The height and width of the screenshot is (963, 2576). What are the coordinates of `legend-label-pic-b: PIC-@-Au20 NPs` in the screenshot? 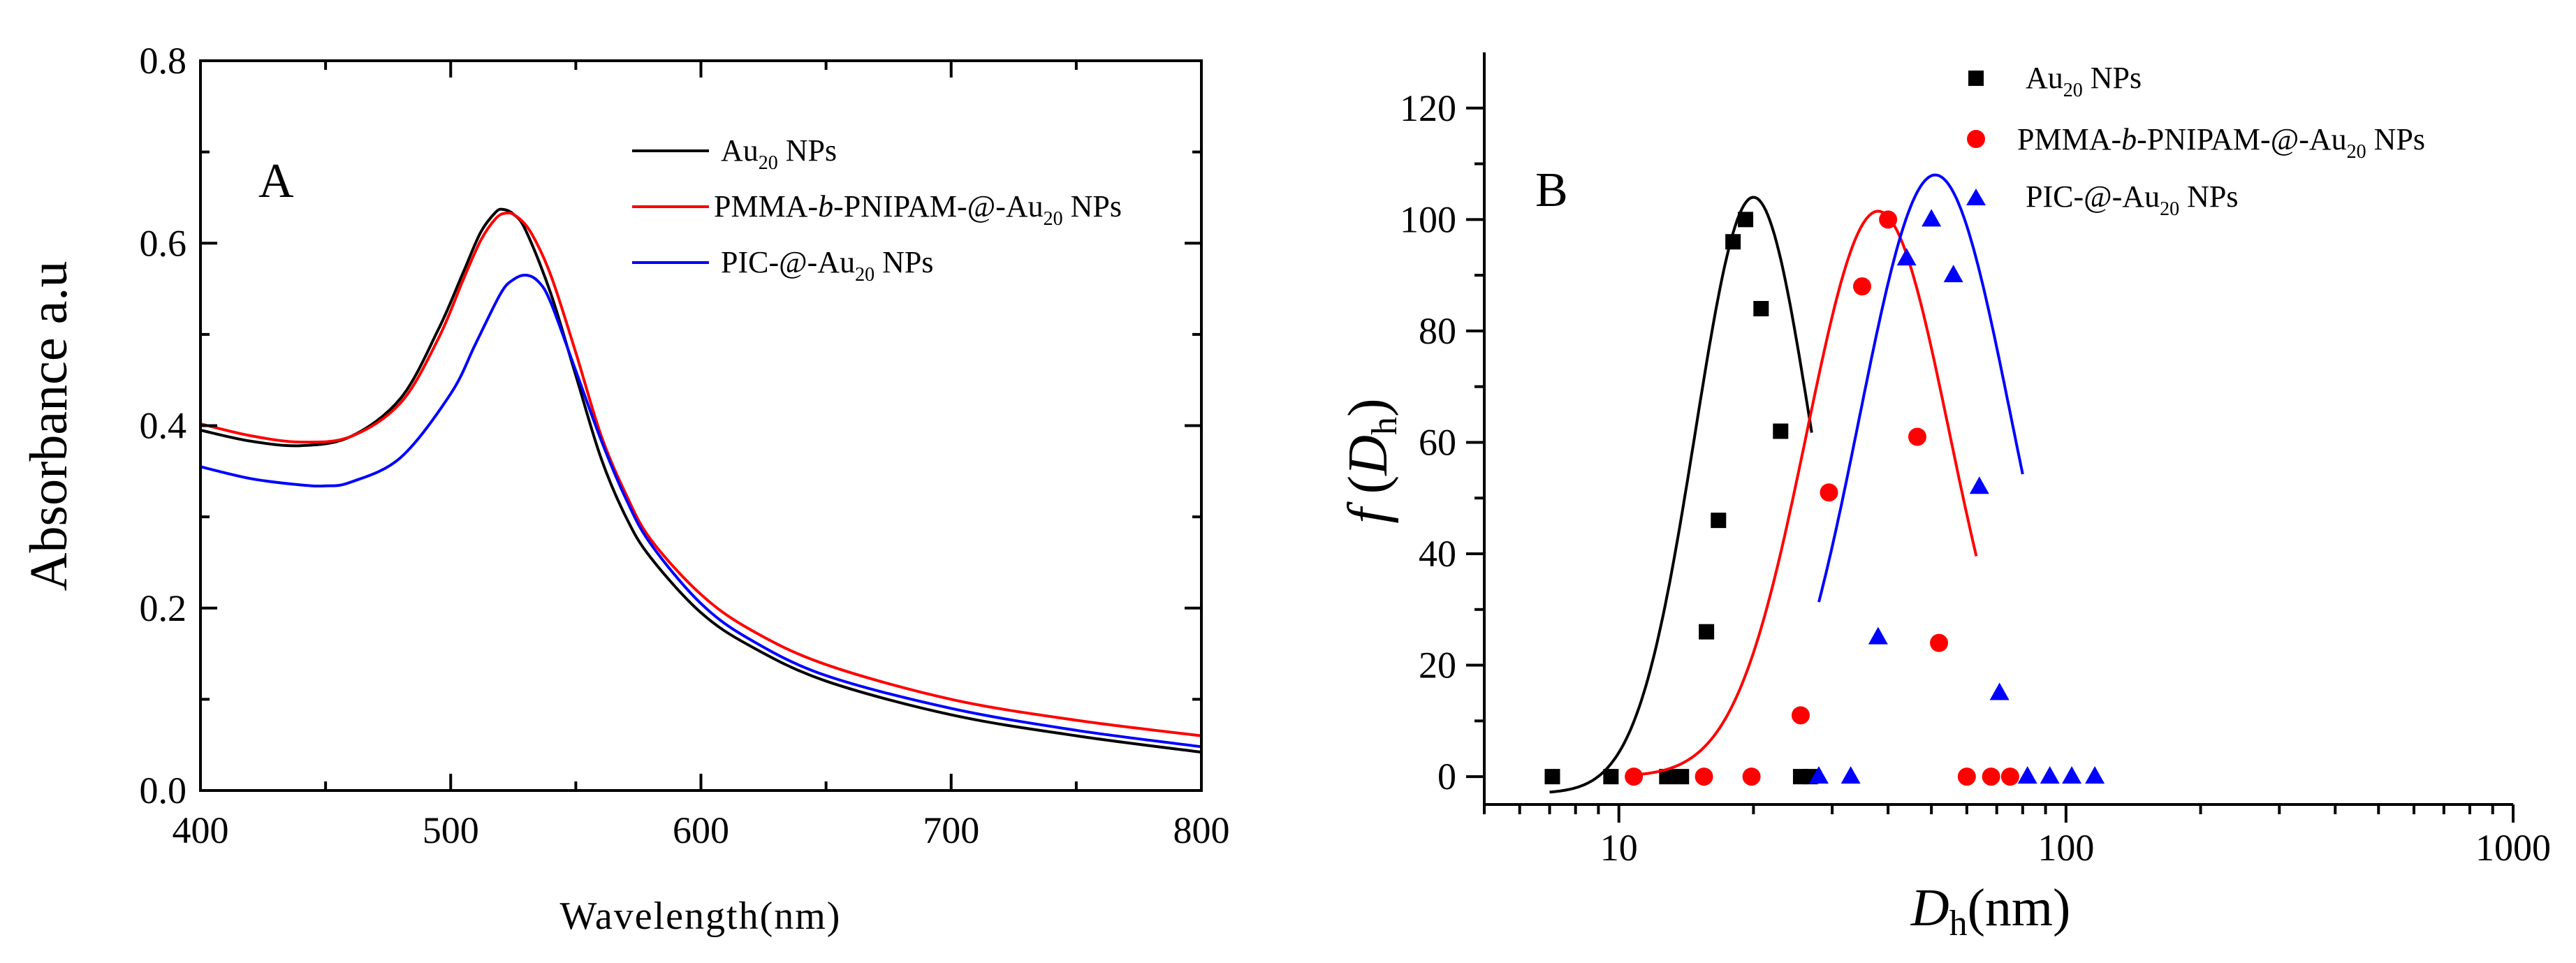 It's located at (2132, 199).